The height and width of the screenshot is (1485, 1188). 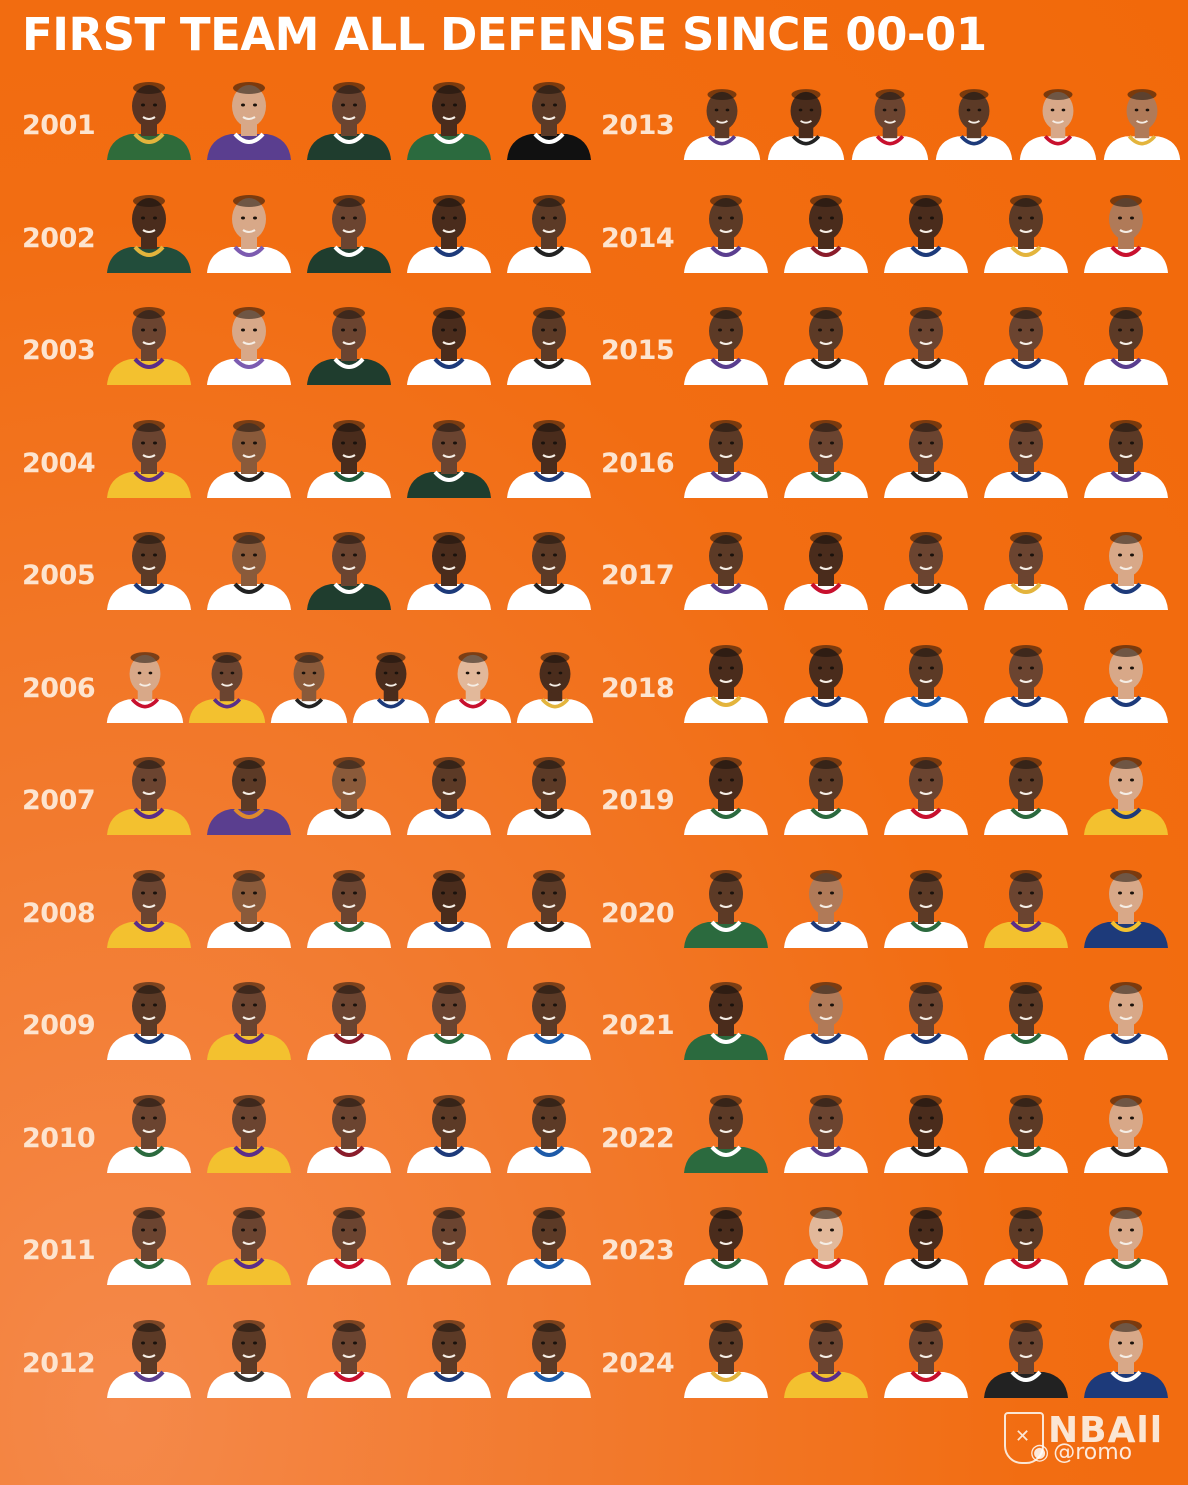 I want to click on weibo-icon: ◉, so click(x=1040, y=1452).